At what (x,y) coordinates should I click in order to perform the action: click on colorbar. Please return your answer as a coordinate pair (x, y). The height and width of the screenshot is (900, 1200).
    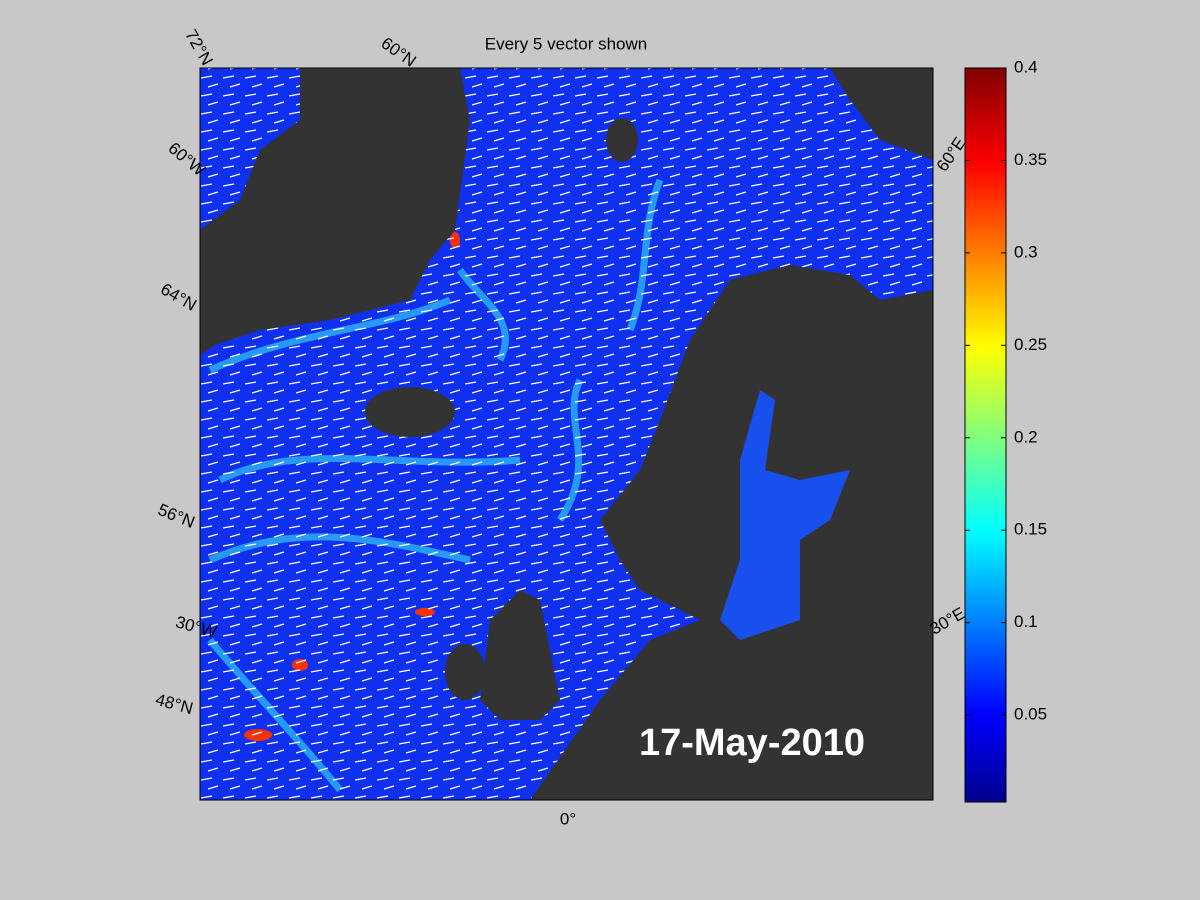
    Looking at the image, I should click on (985, 435).